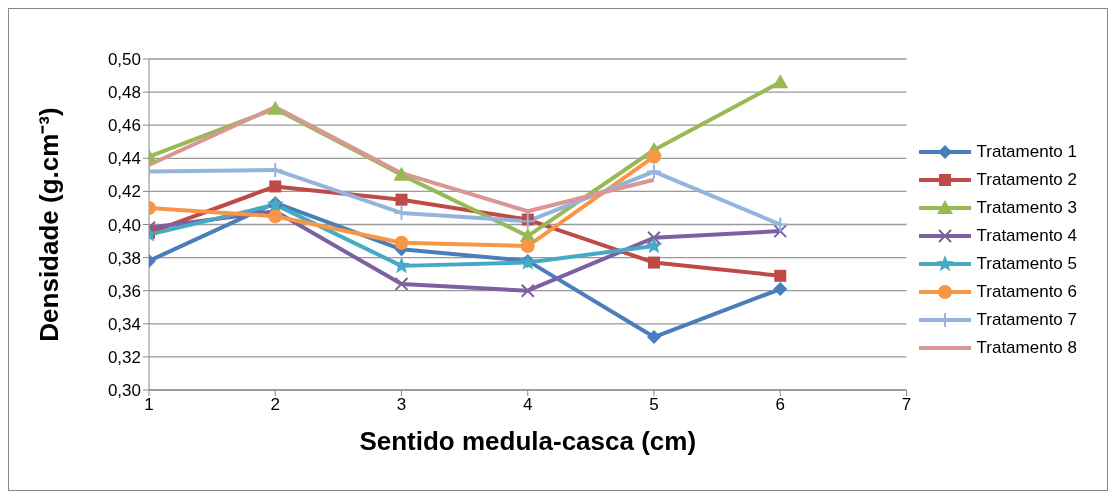 This screenshot has width=1119, height=501. What do you see at coordinates (124, 93) in the screenshot?
I see `y-tick-label: 0,48` at bounding box center [124, 93].